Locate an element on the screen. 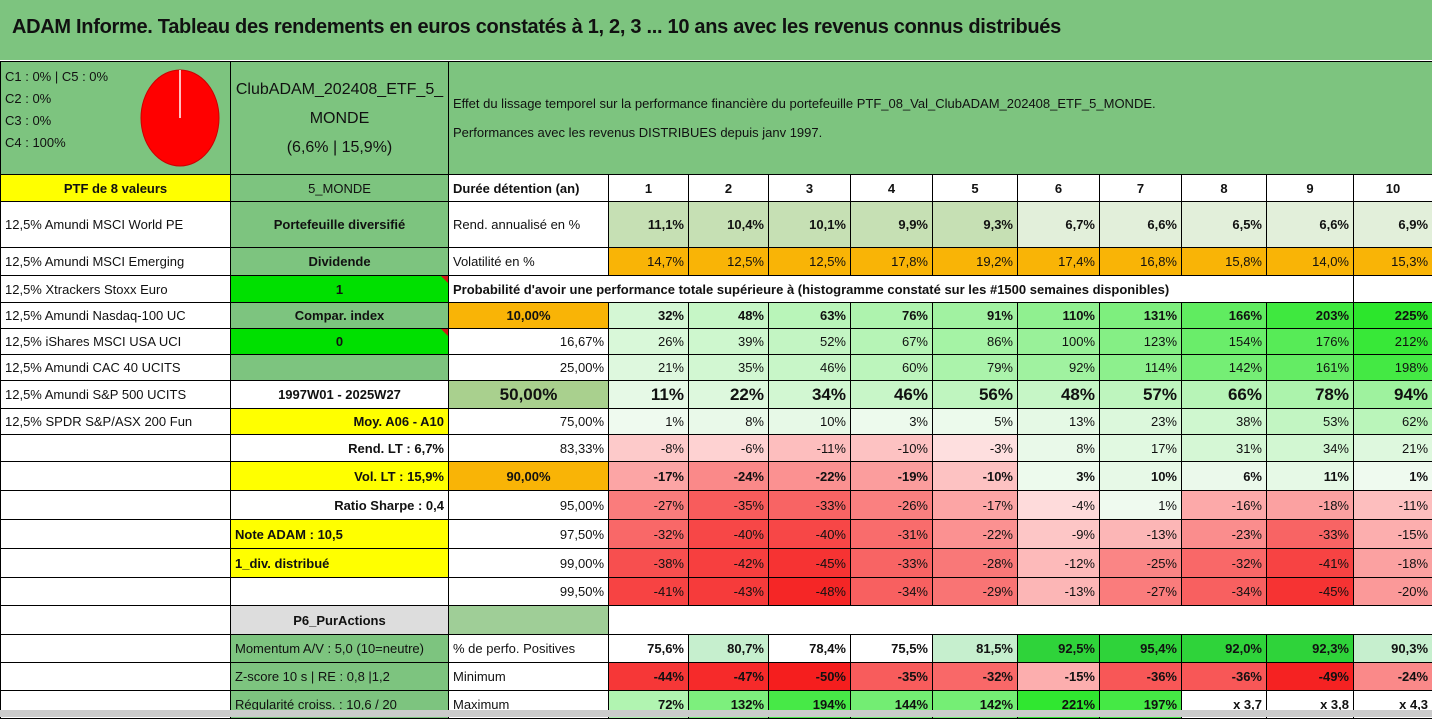  prob-value: 35% is located at coordinates (729, 368).